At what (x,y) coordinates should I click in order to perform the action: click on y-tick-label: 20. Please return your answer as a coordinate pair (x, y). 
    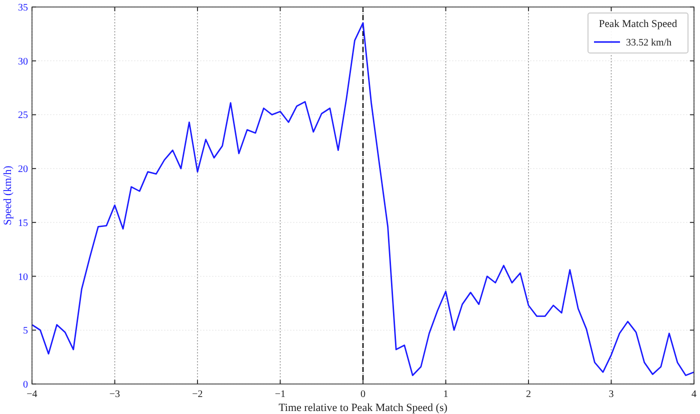
    Looking at the image, I should click on (23, 170).